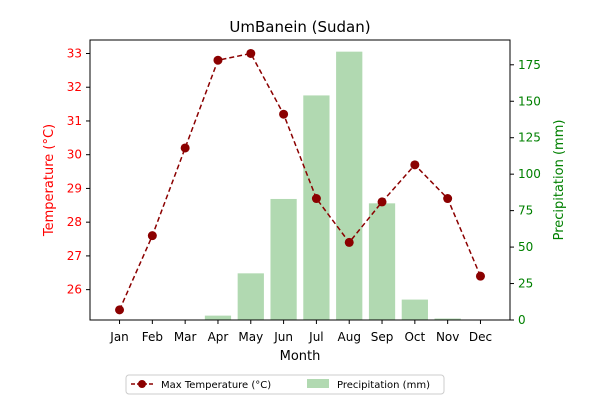  What do you see at coordinates (300, 356) in the screenshot?
I see `x-axis-label: Month` at bounding box center [300, 356].